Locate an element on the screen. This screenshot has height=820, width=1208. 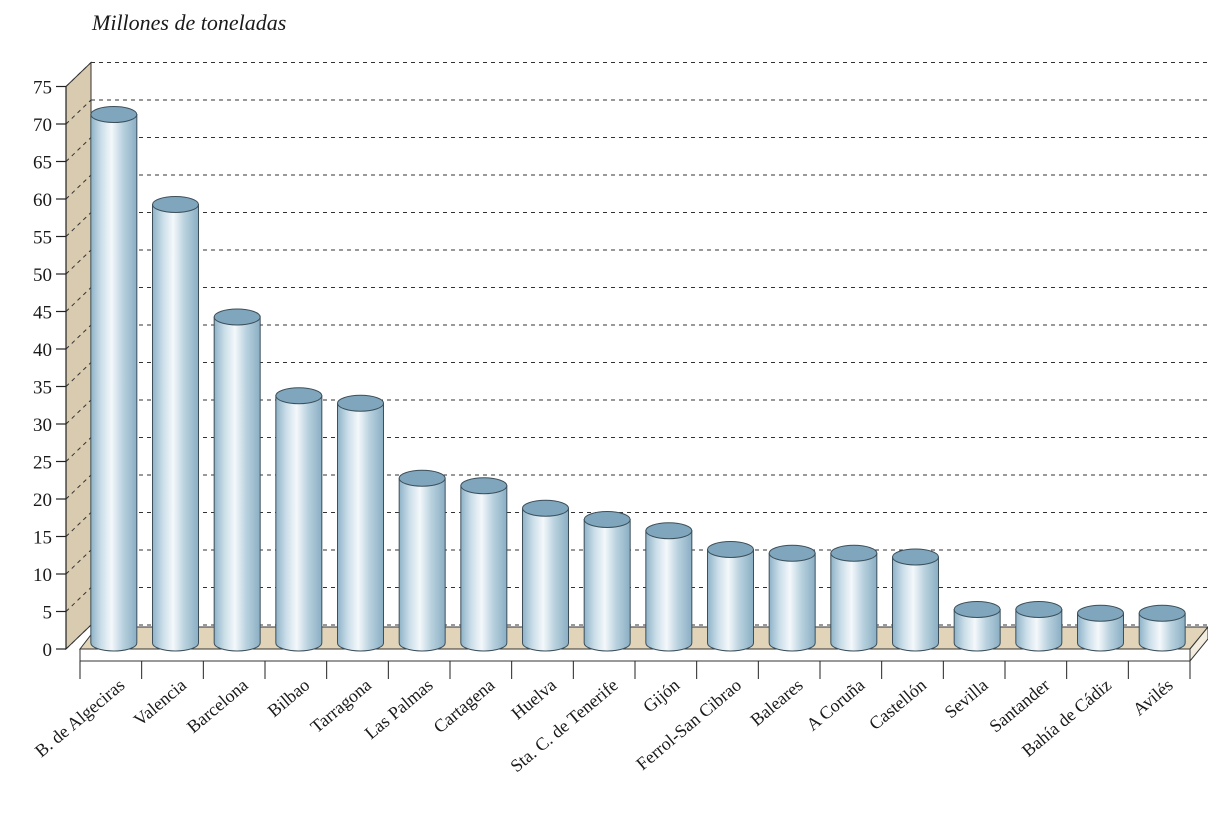
y-tick-label: 55 is located at coordinates (42, 238).